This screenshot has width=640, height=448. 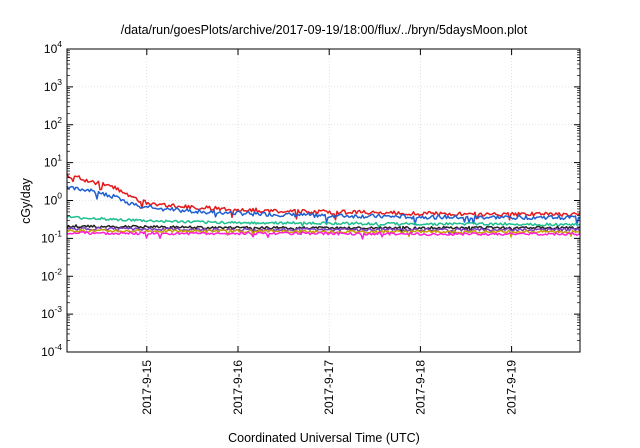 I want to click on y-axis-label: cGy/day, so click(x=26, y=200).